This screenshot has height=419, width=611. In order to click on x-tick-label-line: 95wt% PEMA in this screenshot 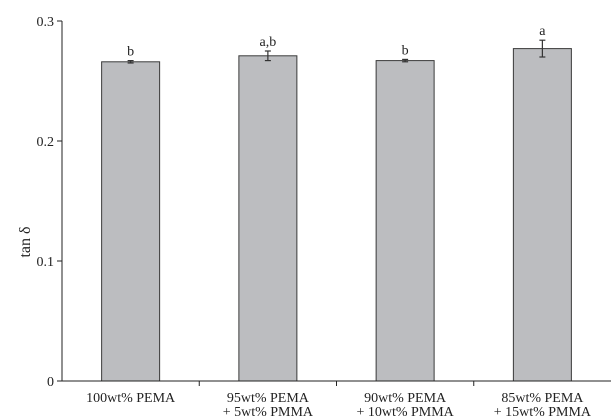, I will do `click(268, 398)`.